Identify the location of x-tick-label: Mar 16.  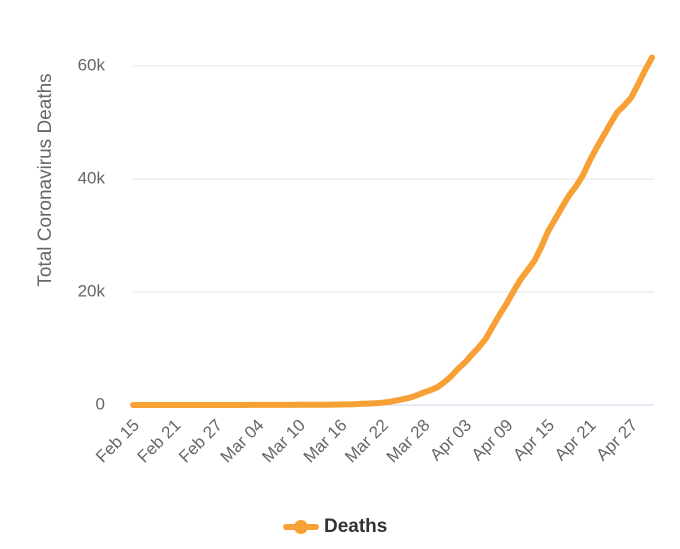
(325, 441).